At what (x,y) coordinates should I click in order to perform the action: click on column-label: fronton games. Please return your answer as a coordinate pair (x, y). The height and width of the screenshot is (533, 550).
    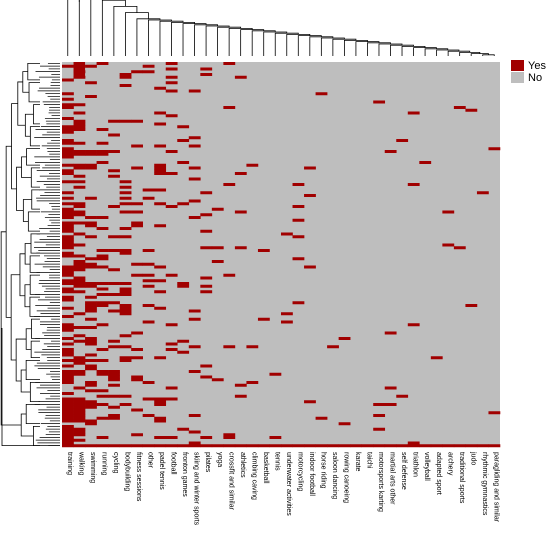
    Looking at the image, I should click on (184, 474).